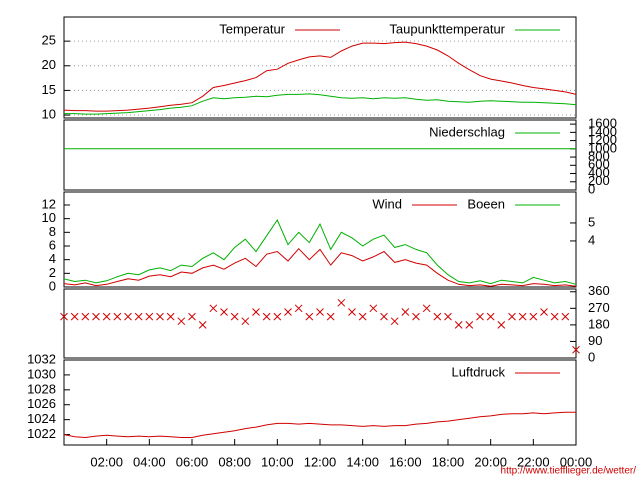 The width and height of the screenshot is (640, 480). What do you see at coordinates (49, 40) in the screenshot?
I see `y-tick-label: 25` at bounding box center [49, 40].